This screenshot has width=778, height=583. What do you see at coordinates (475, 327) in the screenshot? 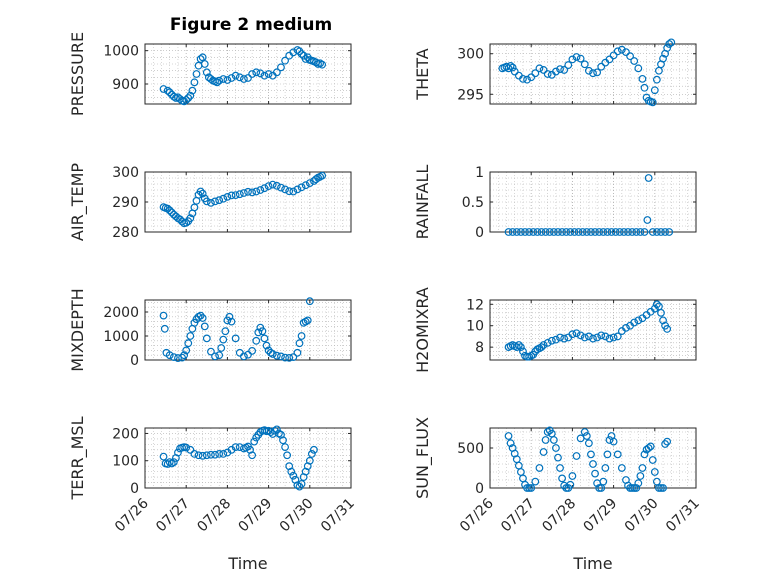
I see `y-tick-label: 10` at bounding box center [475, 327].